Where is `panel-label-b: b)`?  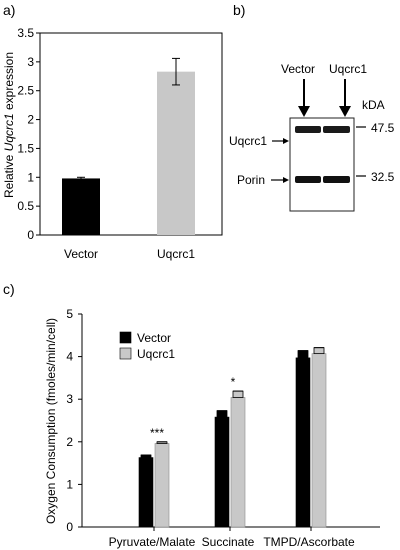 panel-label-b: b) is located at coordinates (239, 10).